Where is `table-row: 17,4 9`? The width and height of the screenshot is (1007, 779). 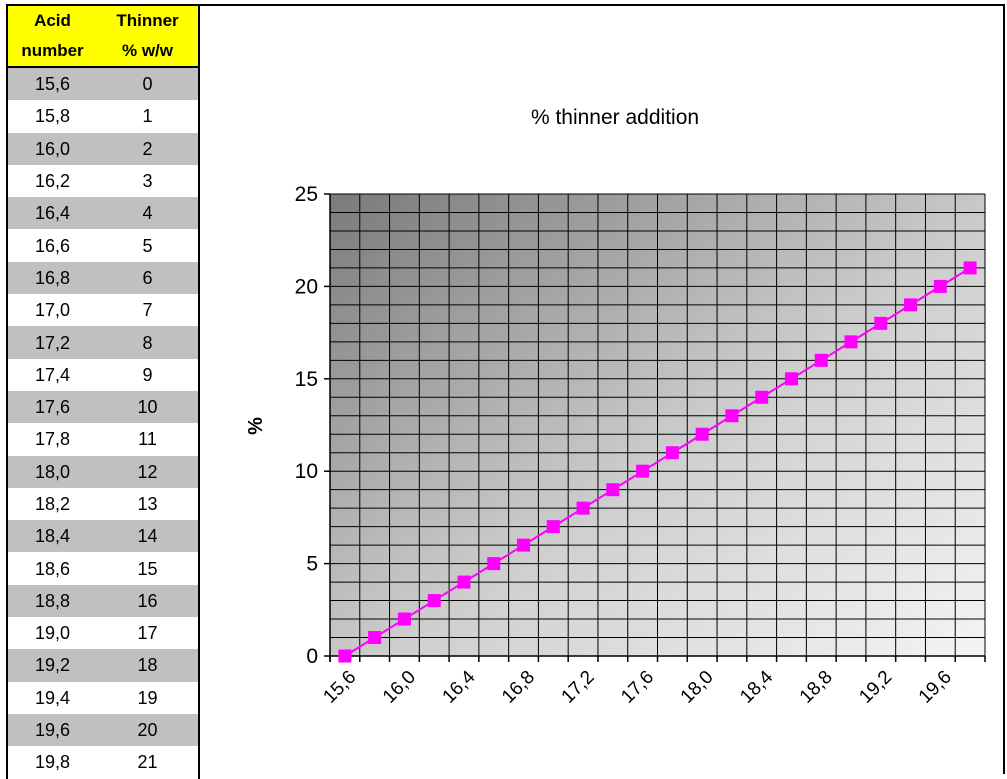
table-row: 17,4 9 is located at coordinates (103, 374).